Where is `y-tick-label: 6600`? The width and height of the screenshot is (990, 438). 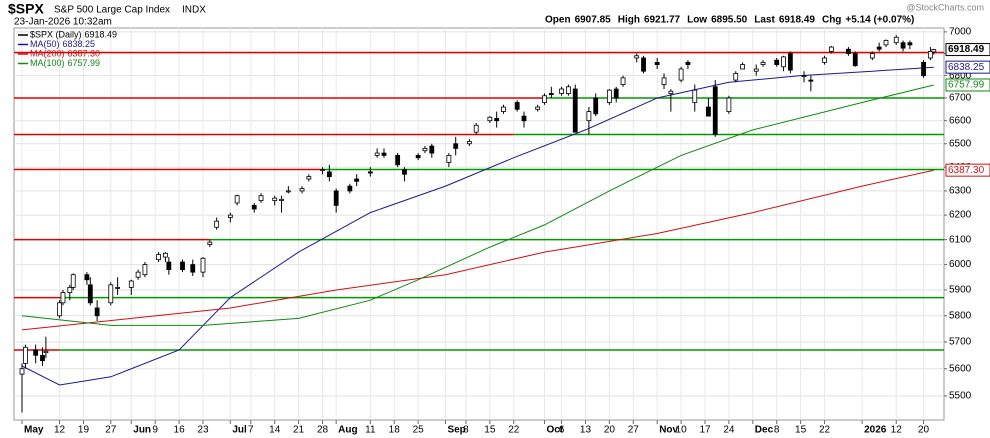
y-tick-label: 6600 is located at coordinates (960, 120).